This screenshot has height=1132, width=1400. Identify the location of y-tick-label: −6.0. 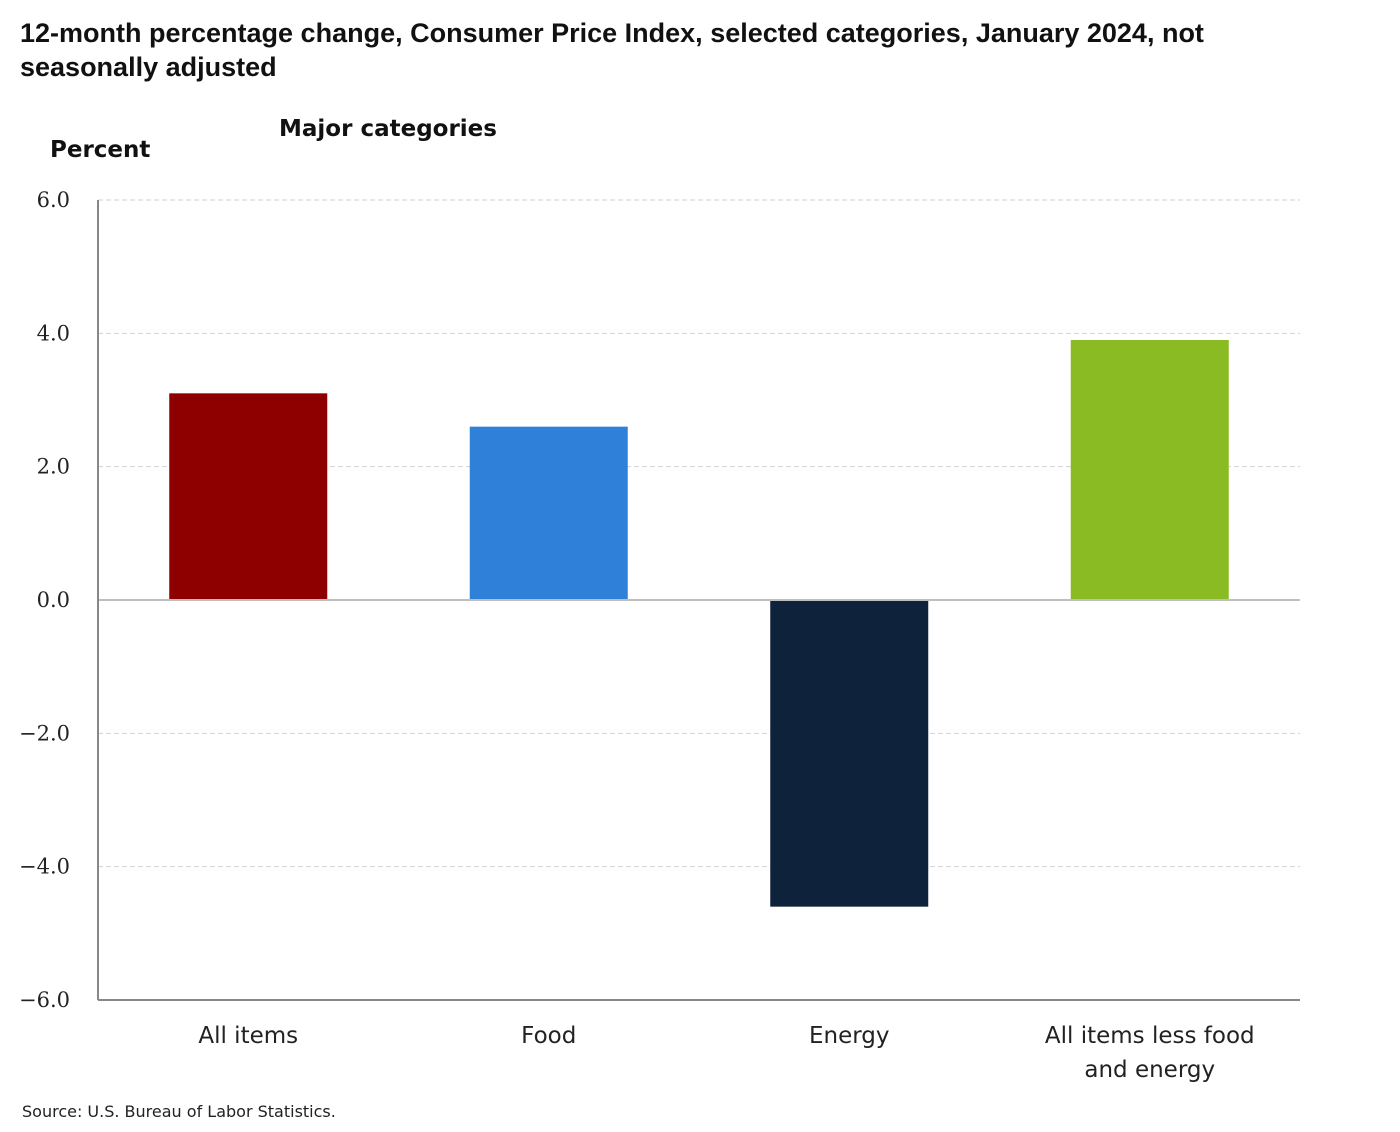
(44, 1000).